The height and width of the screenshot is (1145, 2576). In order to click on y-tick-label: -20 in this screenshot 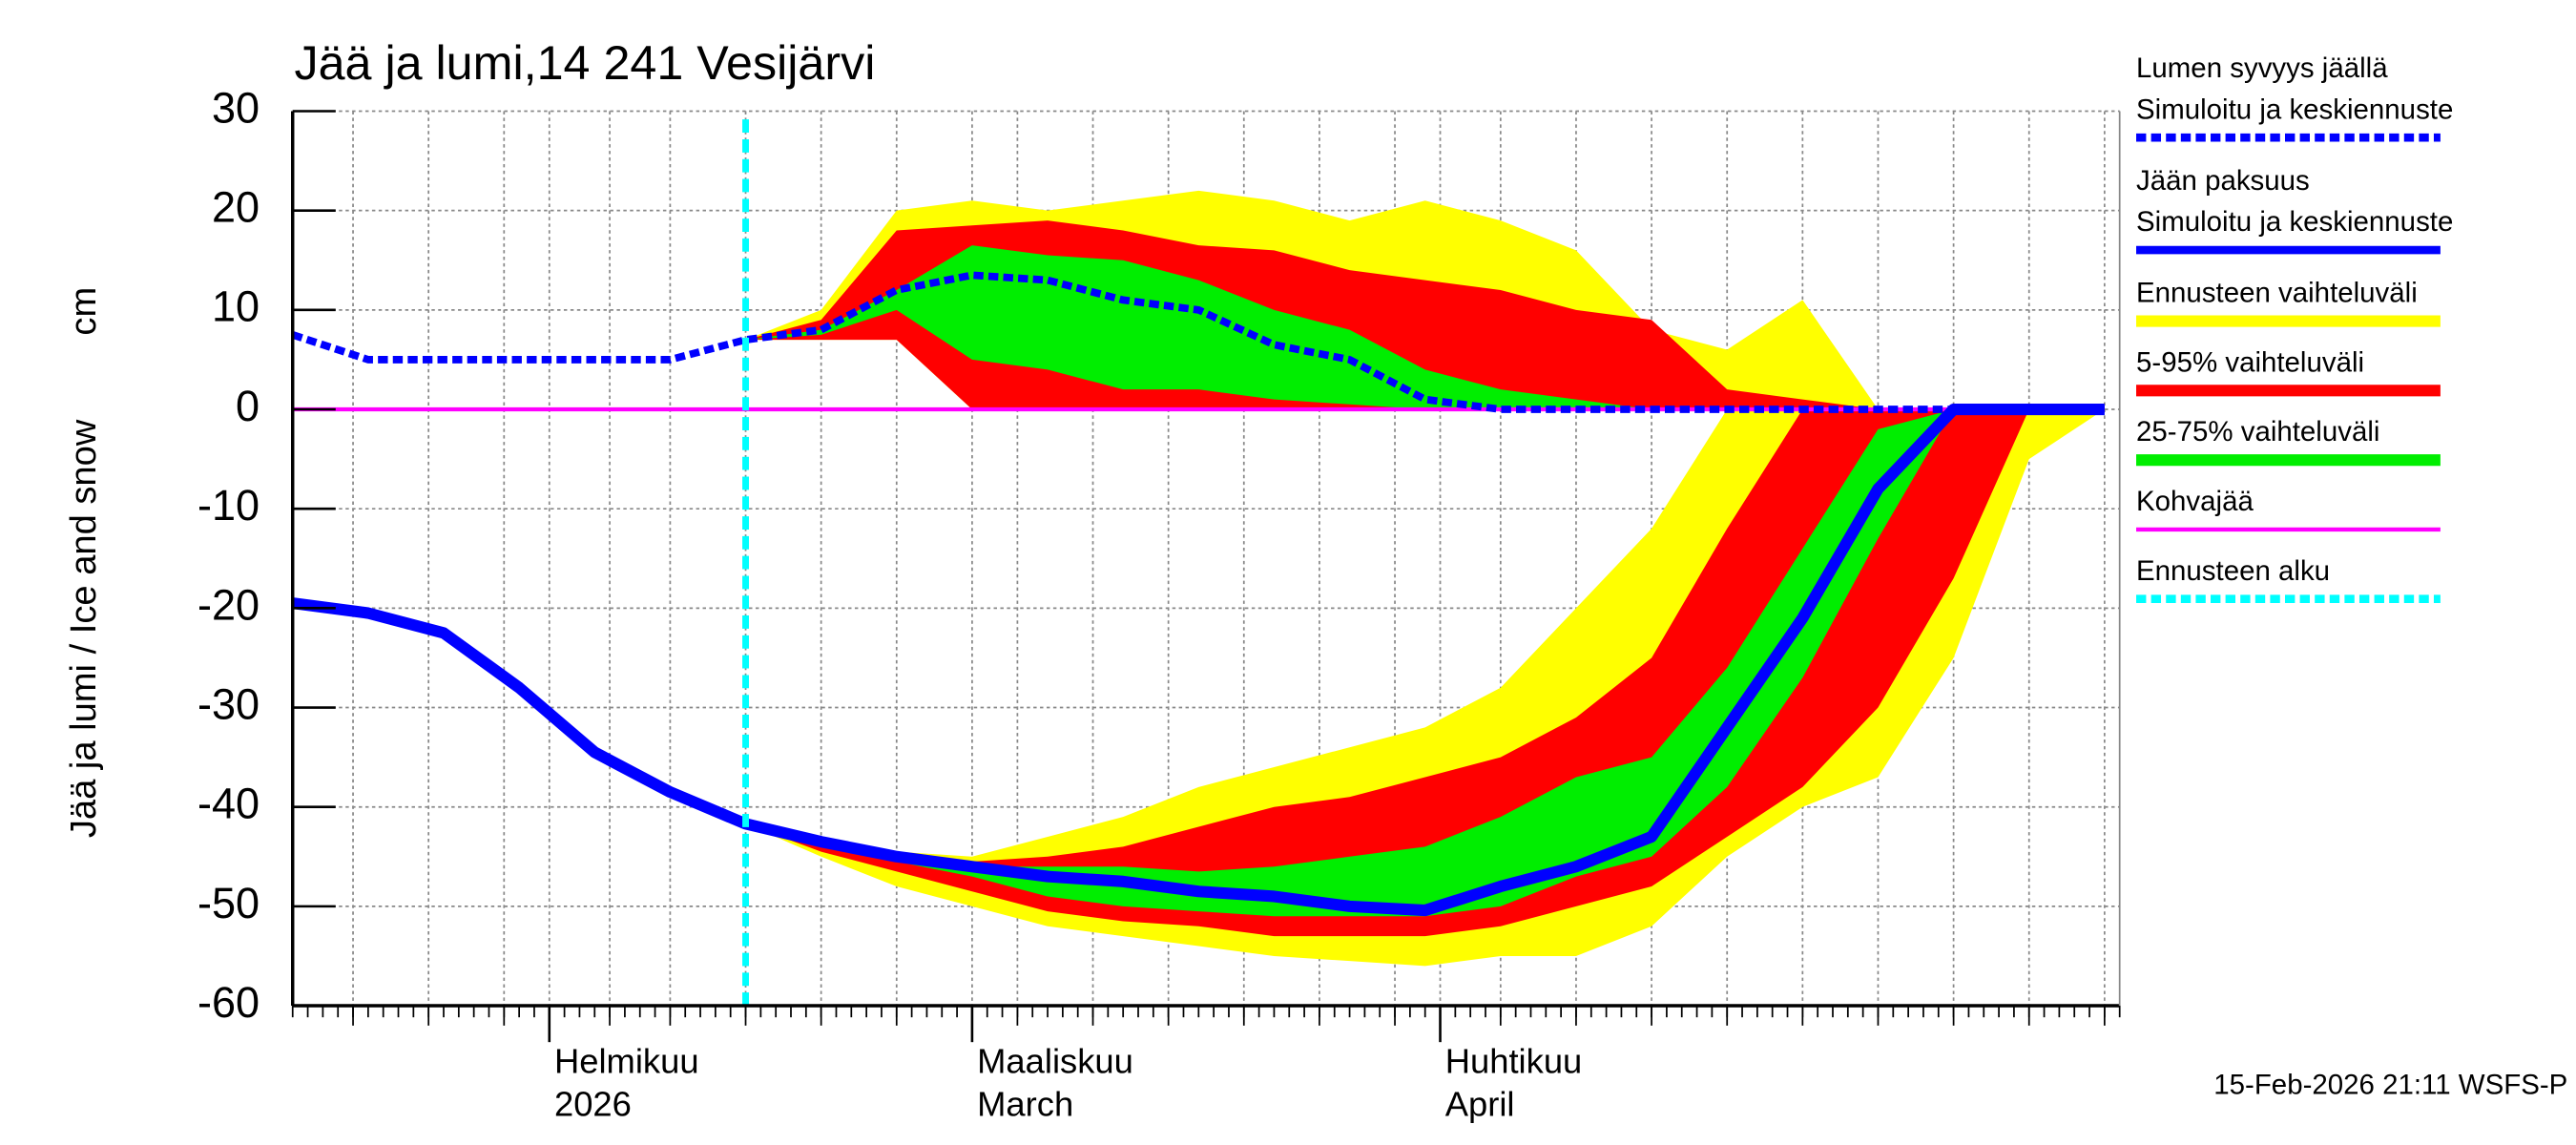, I will do `click(228, 604)`.